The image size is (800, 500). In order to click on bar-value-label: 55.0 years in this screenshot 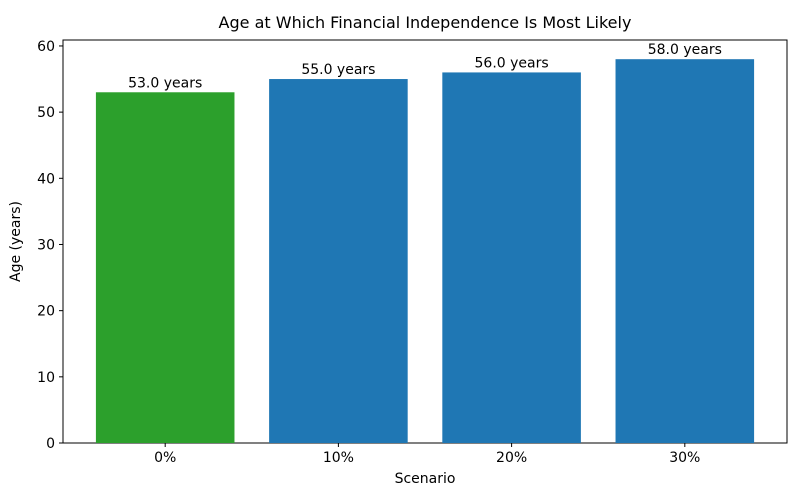, I will do `click(338, 70)`.